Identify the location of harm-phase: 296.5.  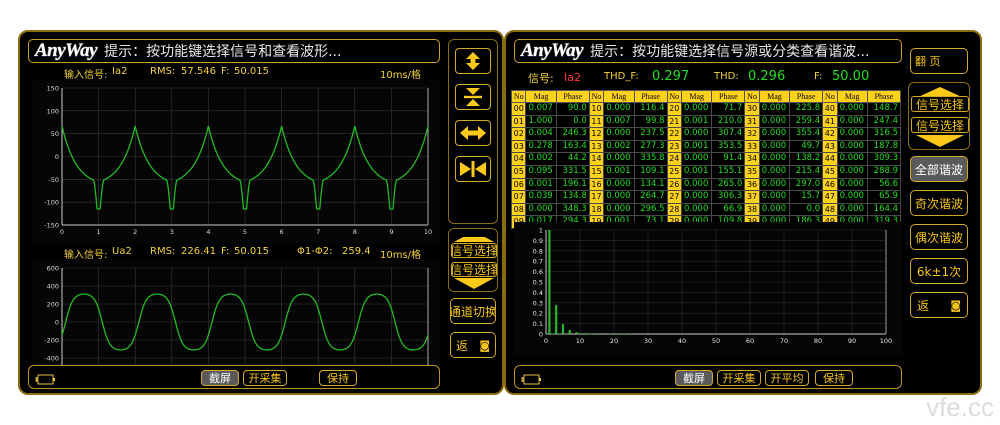
(650, 209).